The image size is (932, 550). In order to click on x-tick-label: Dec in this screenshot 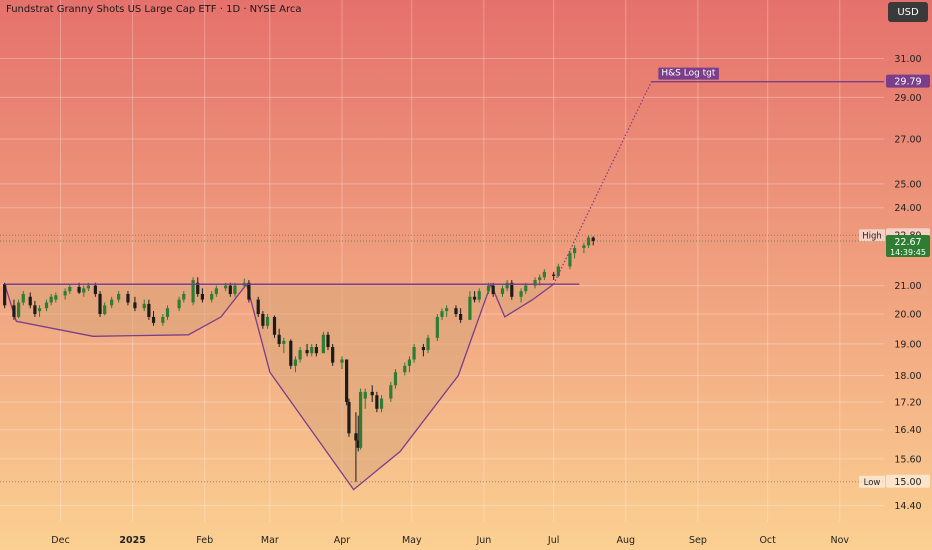, I will do `click(60, 540)`.